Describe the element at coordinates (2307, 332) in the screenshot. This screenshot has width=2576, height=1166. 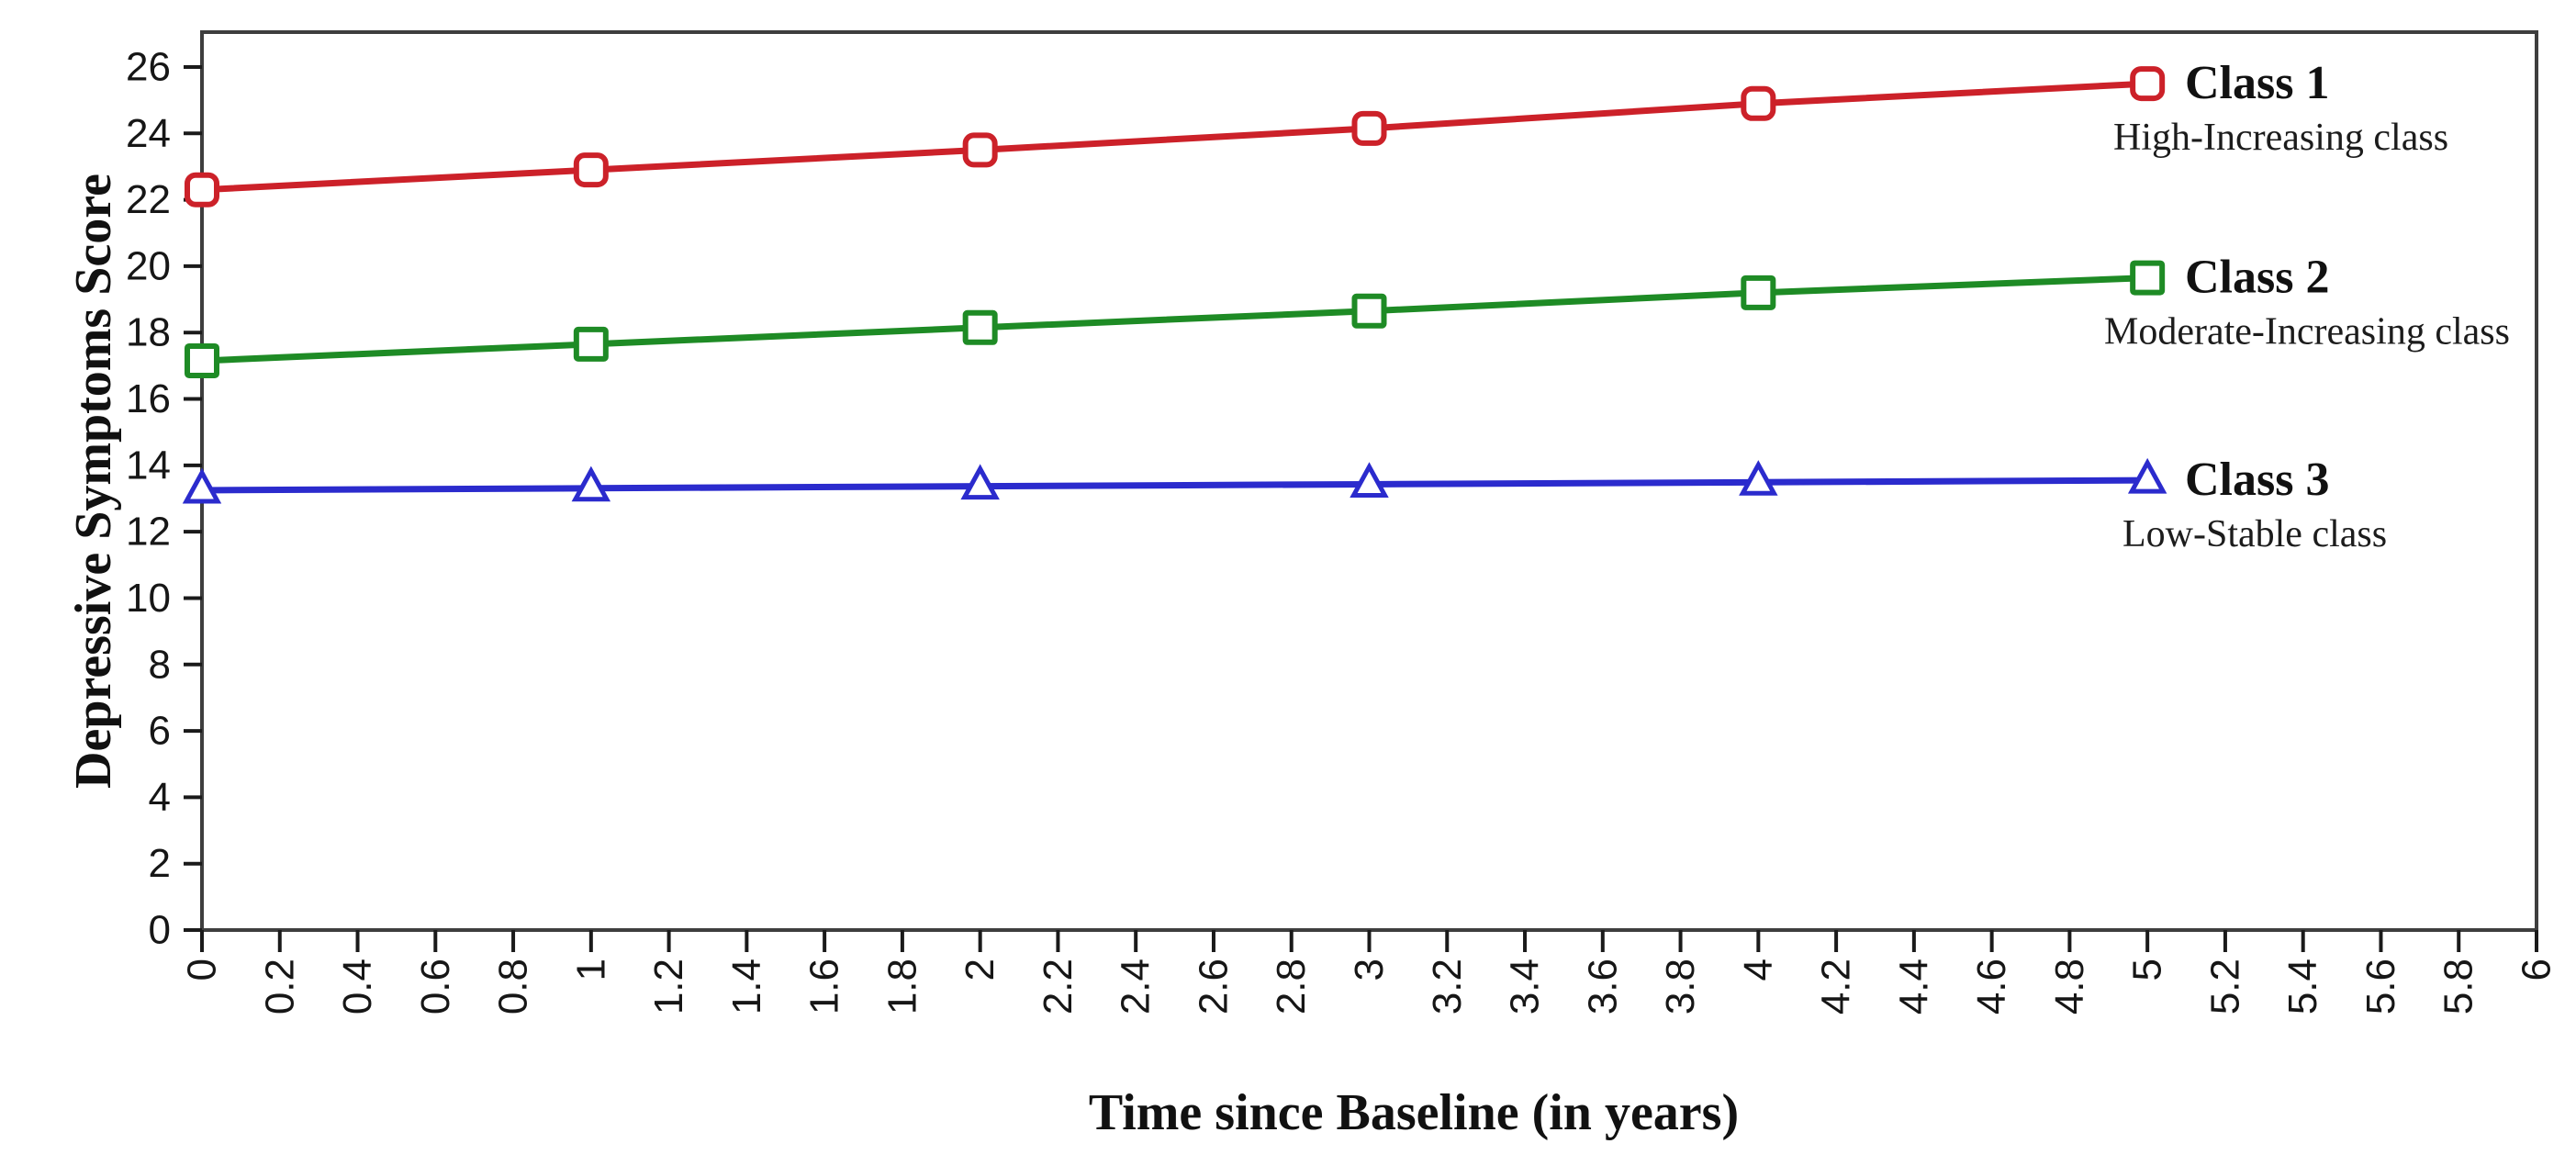
I see `legend-subtitle-class-2: Moderate-Increasing class` at that location.